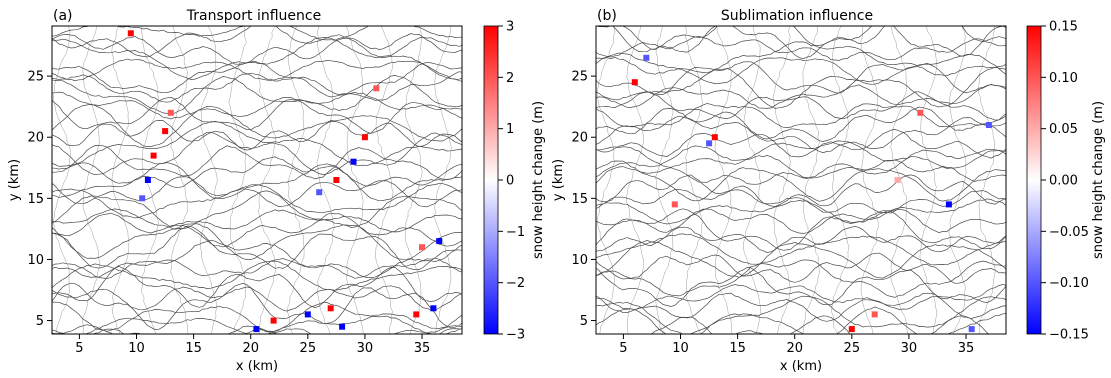 This screenshot has height=378, width=1111. What do you see at coordinates (1063, 78) in the screenshot?
I see `colorbar-tick-label: 0.10` at bounding box center [1063, 78].